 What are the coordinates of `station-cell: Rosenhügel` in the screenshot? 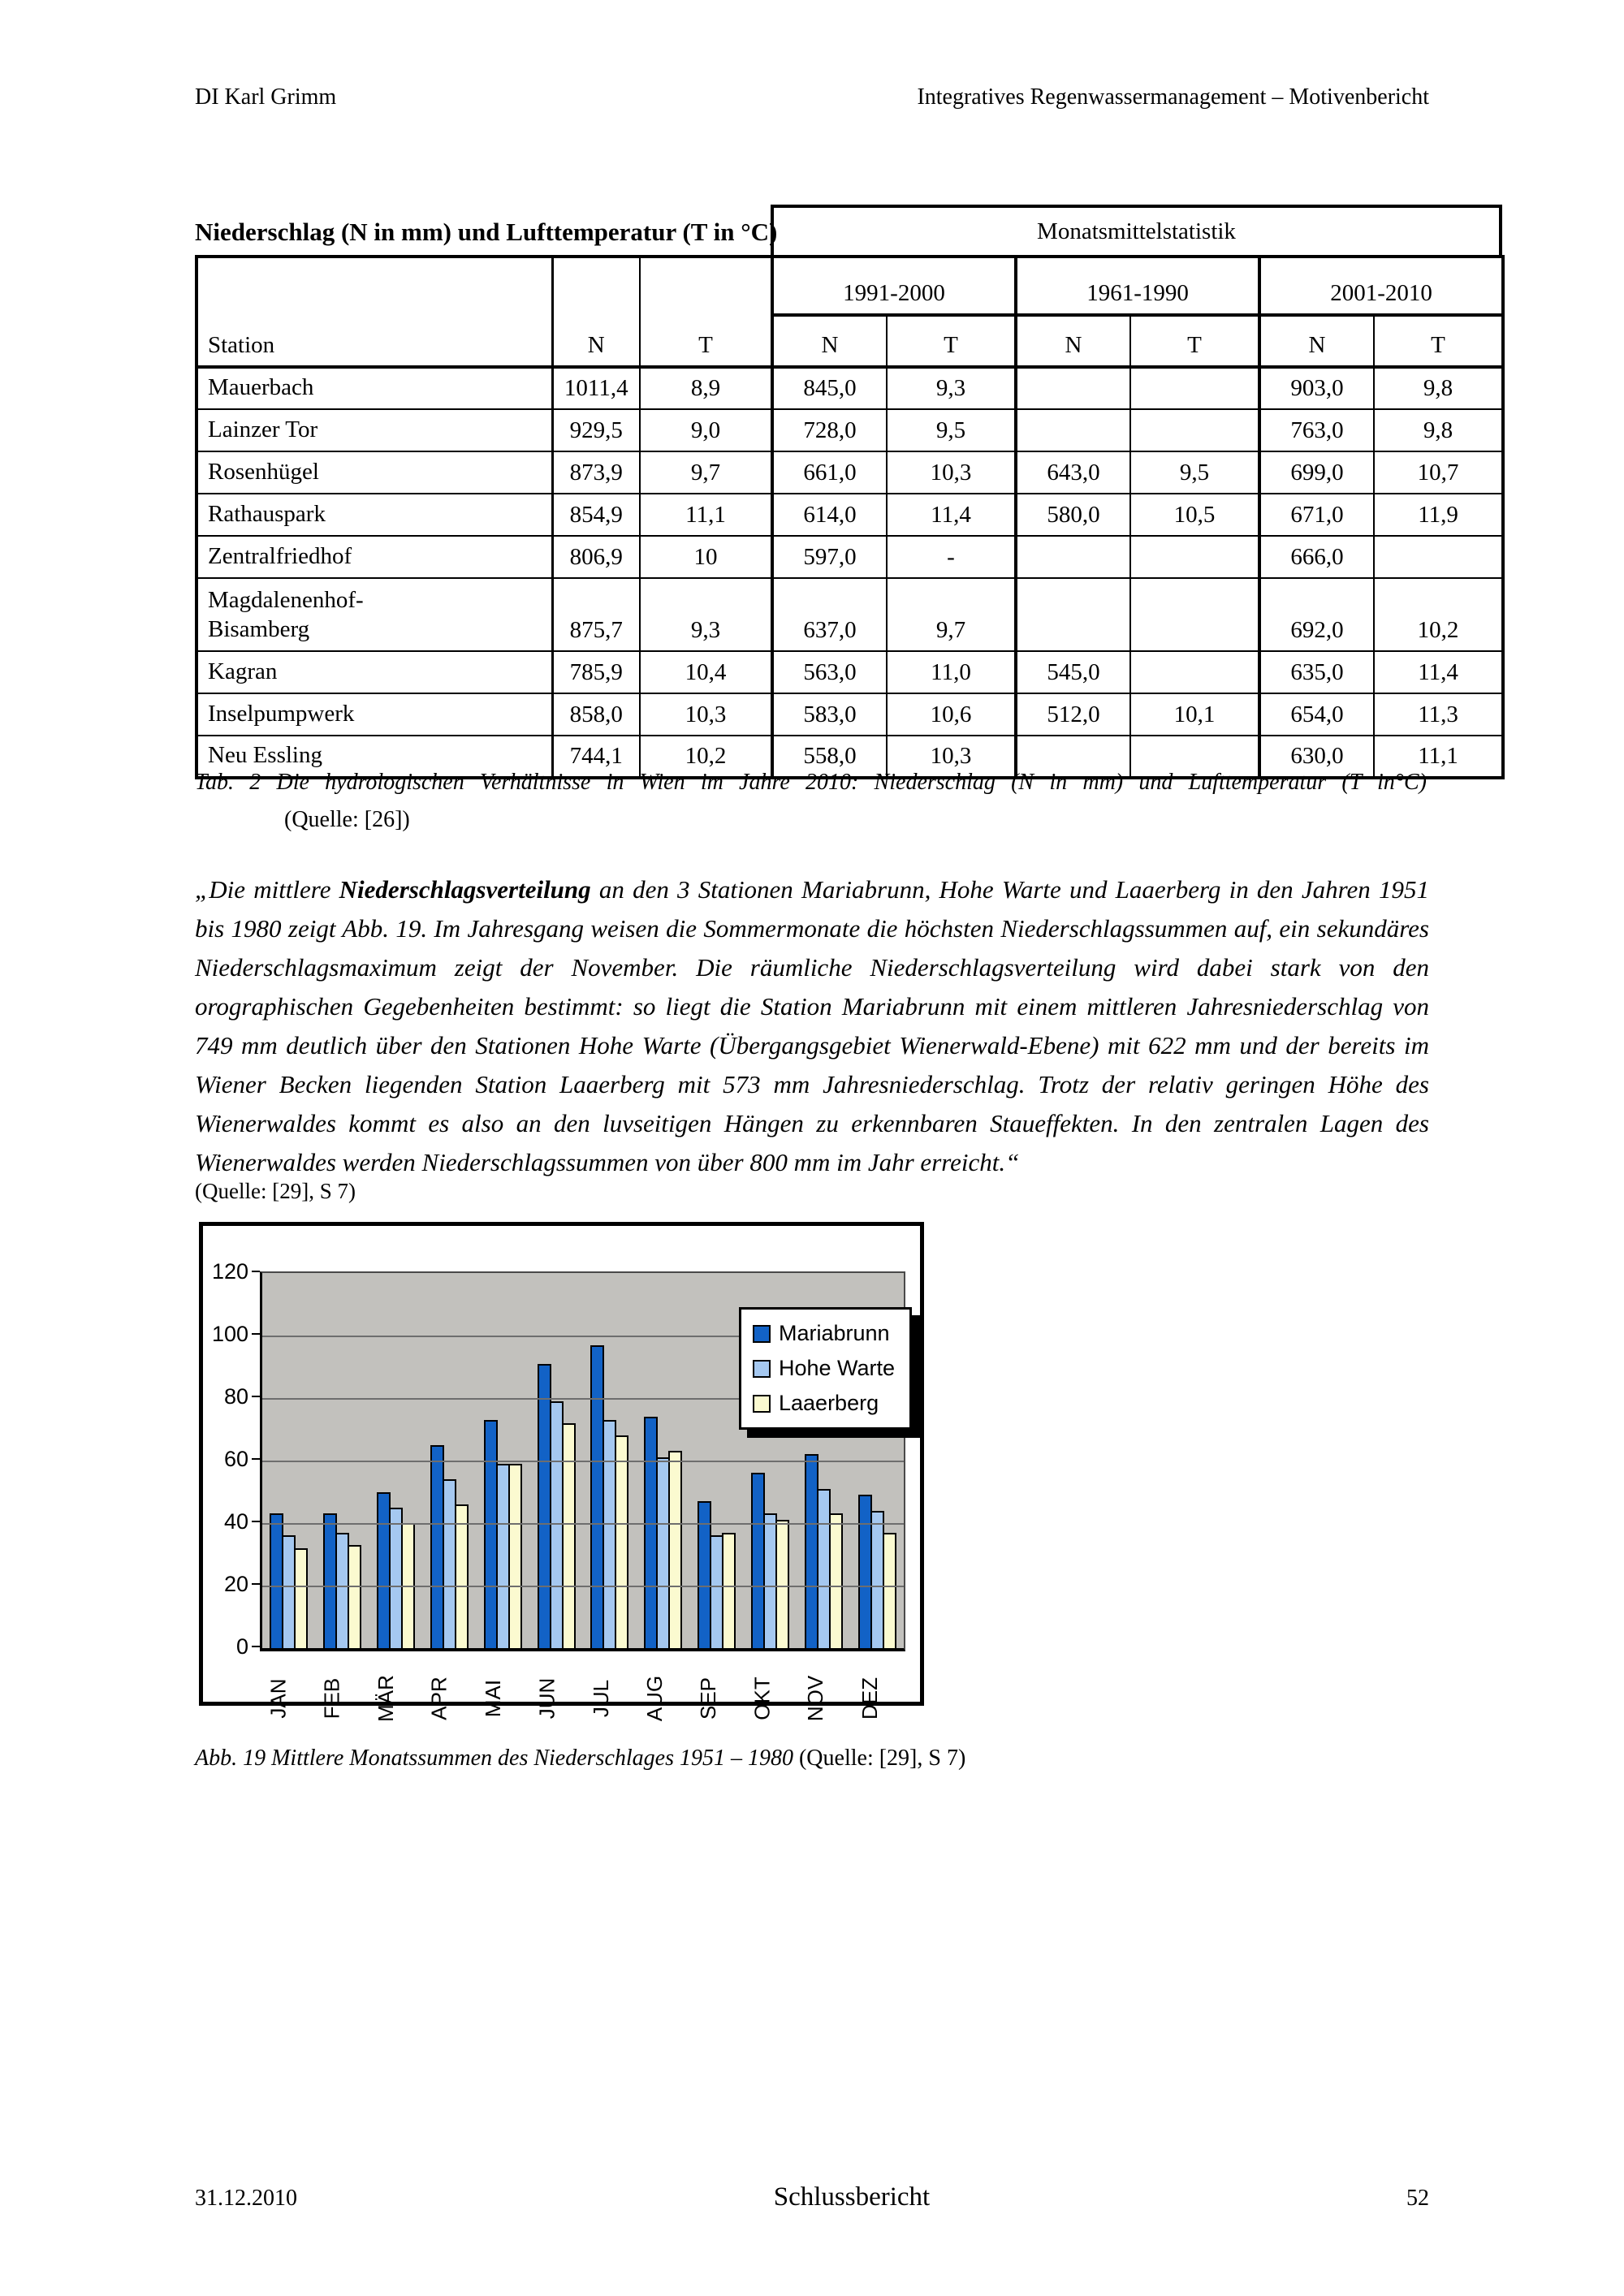 It's located at (375, 473).